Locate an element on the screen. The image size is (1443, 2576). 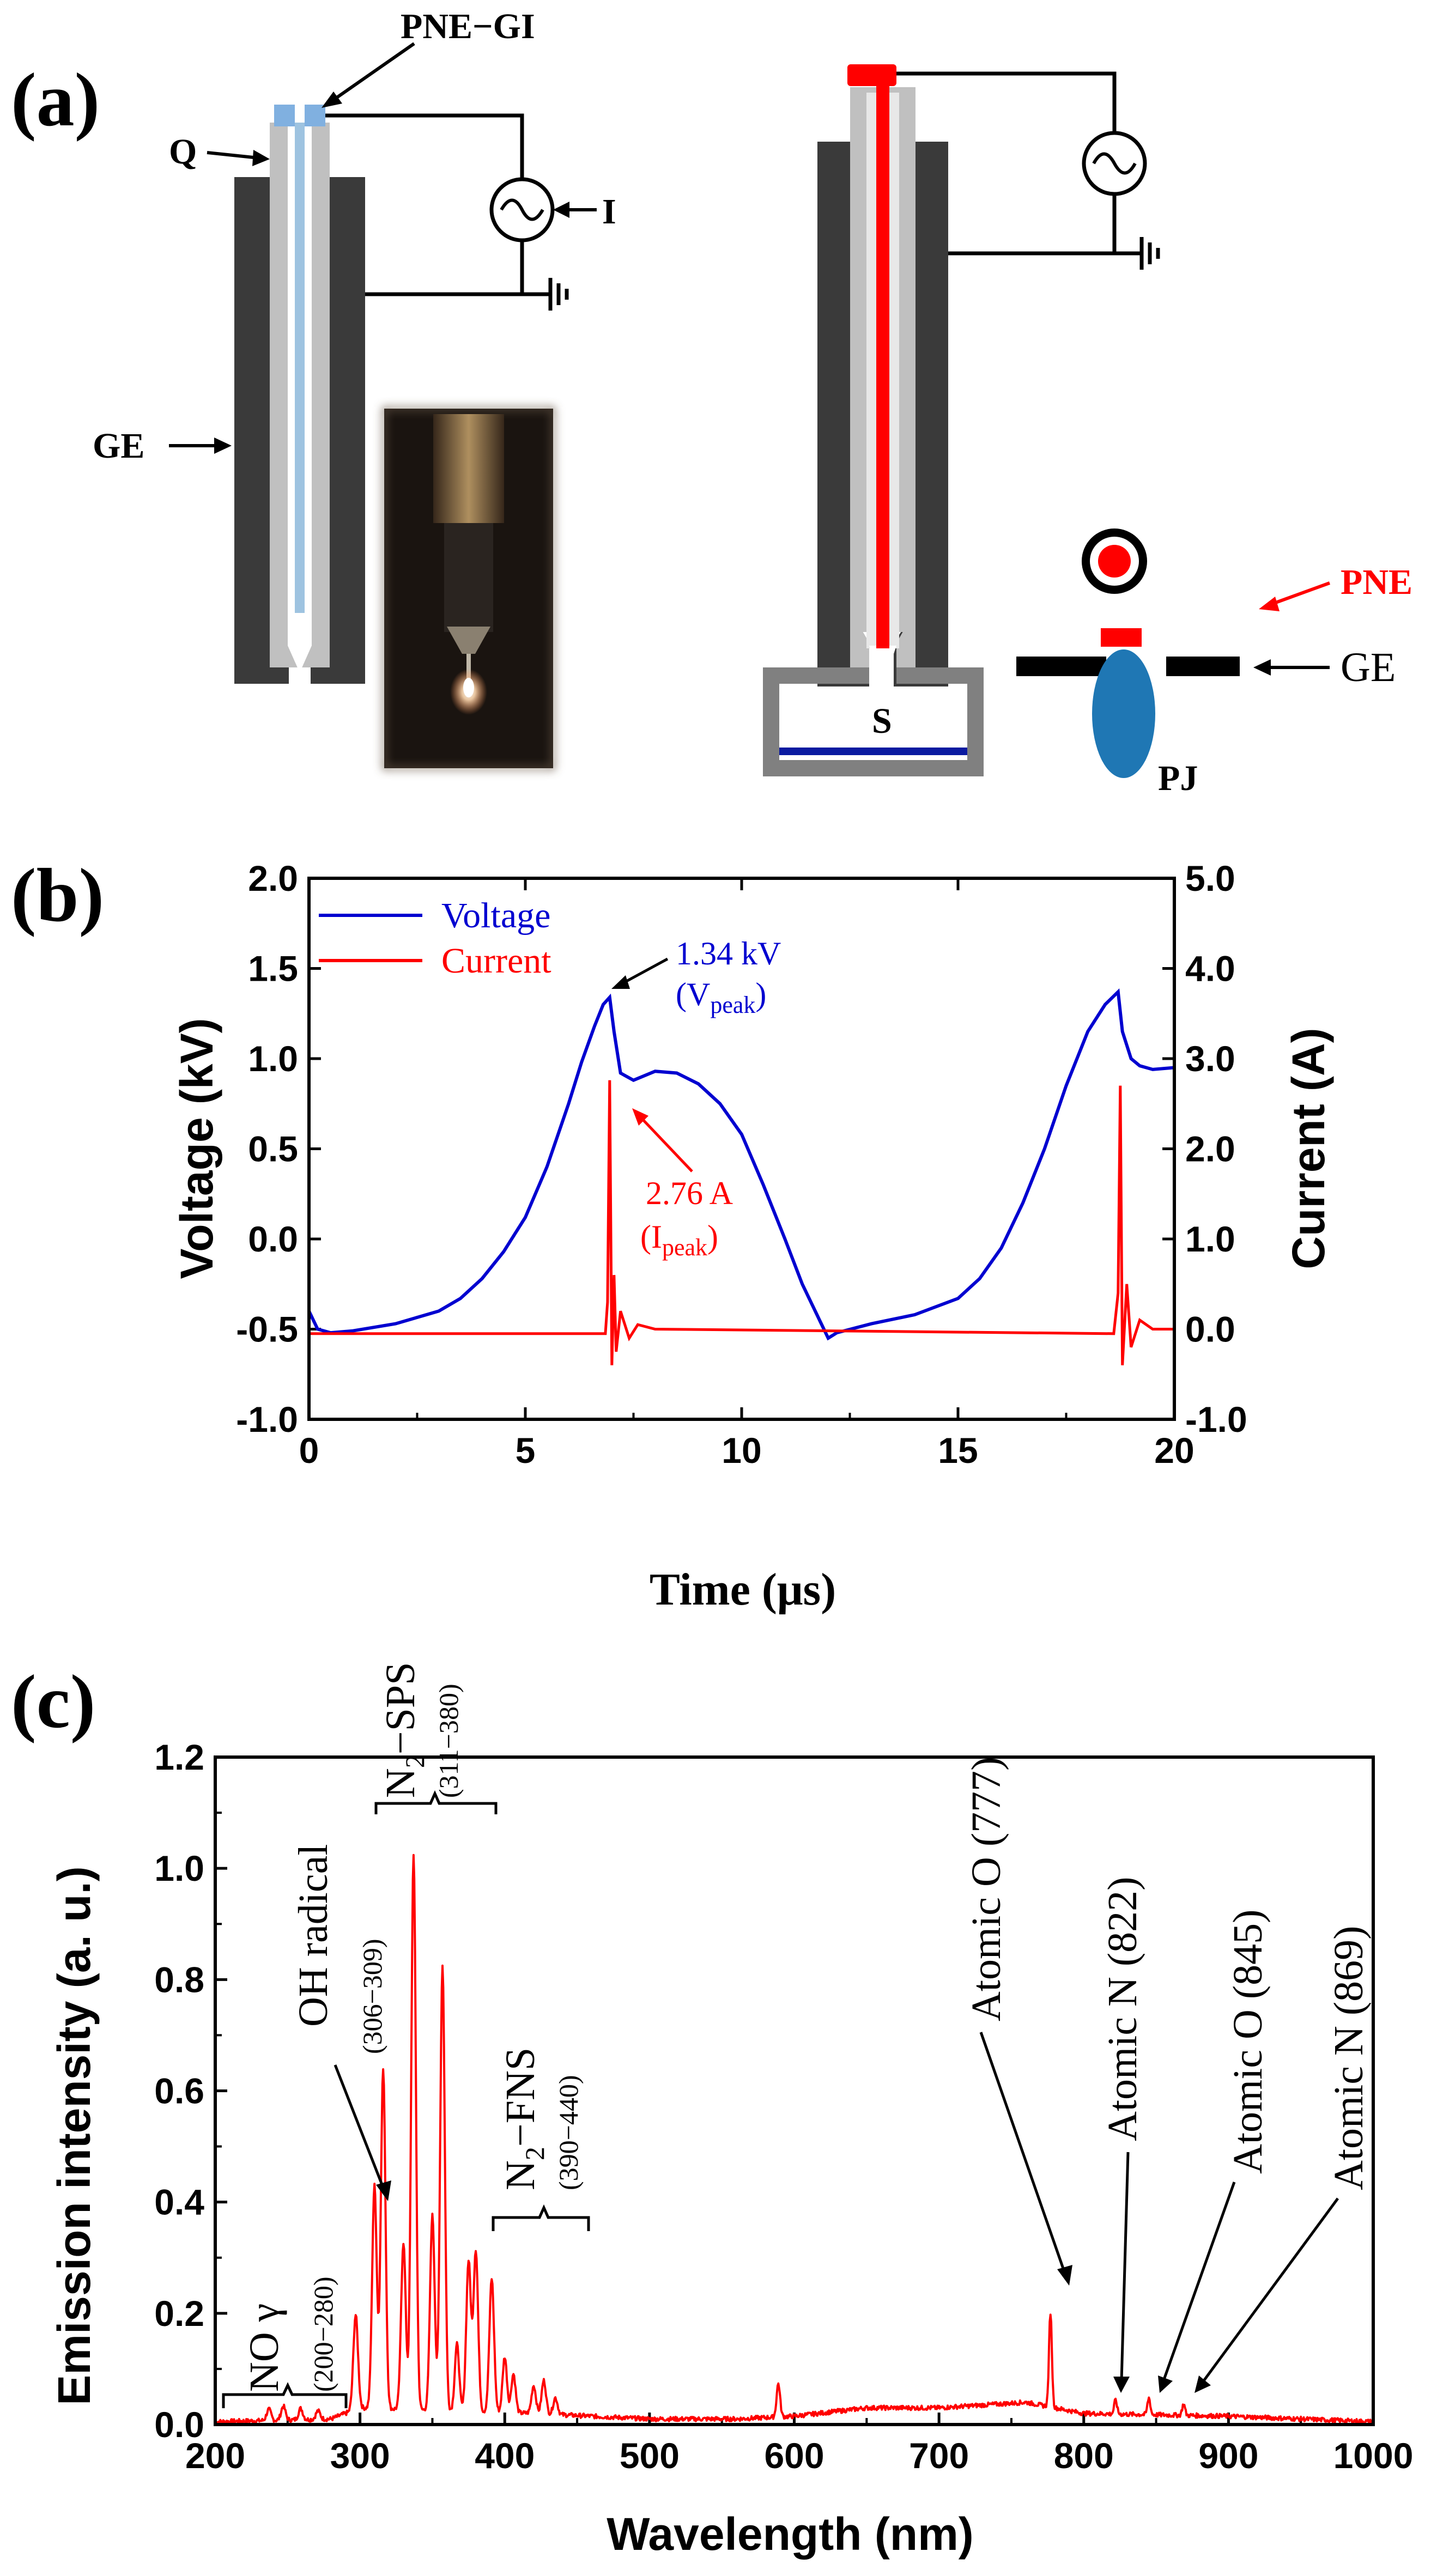
ann-n2-fns-range: (390−440) is located at coordinates (568, 2133).